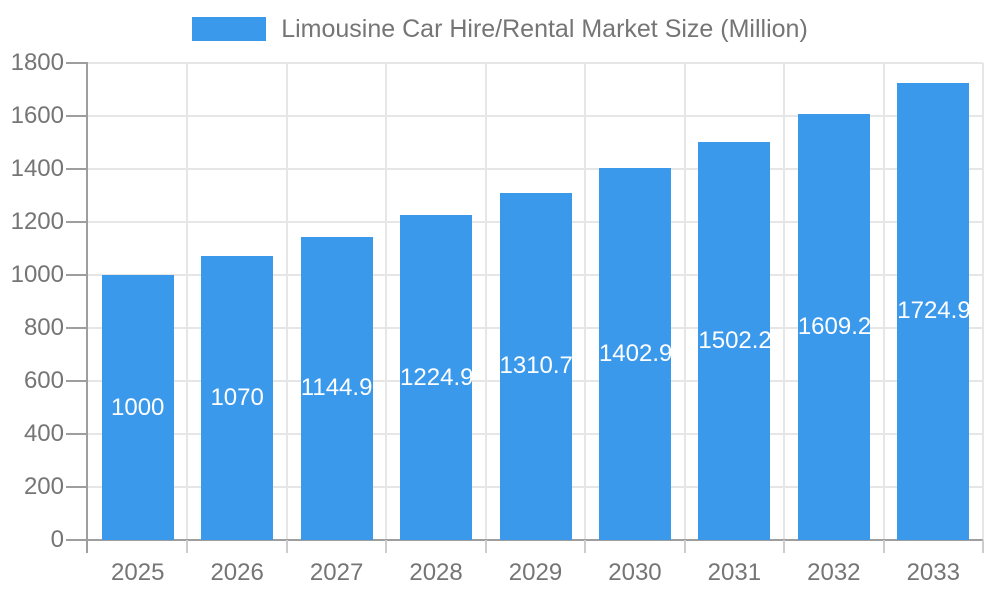 The image size is (1000, 600). What do you see at coordinates (37, 168) in the screenshot?
I see `y-axis-tick-label: 1400` at bounding box center [37, 168].